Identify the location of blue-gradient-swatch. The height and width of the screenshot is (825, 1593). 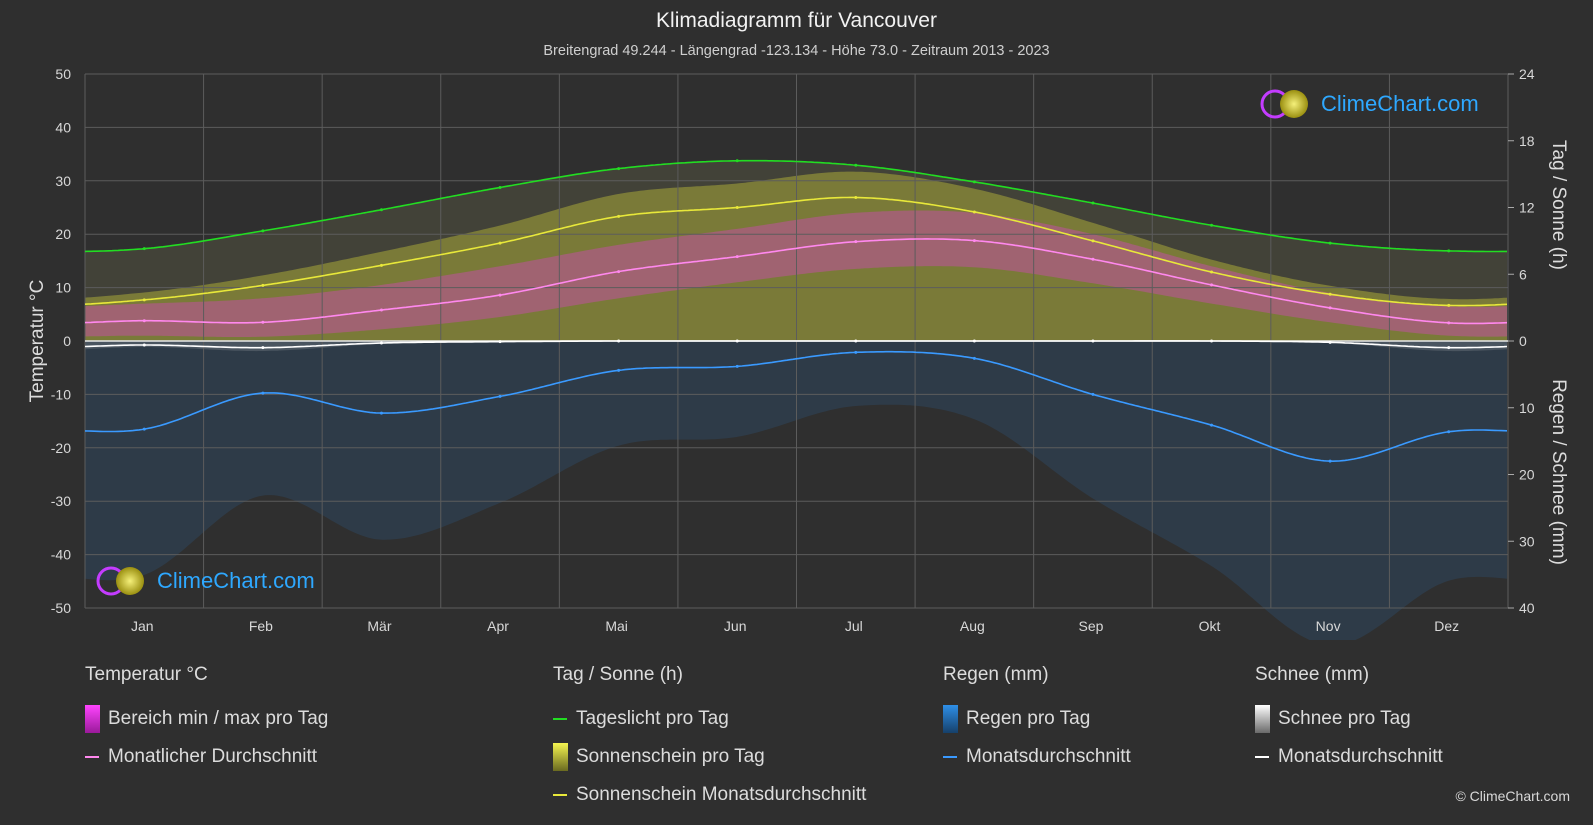
(950, 719).